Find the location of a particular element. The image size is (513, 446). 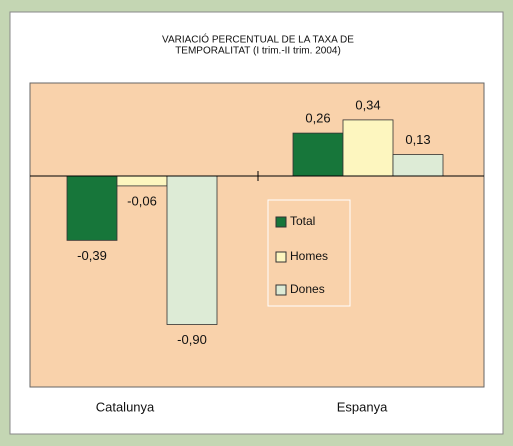

chart-title: TEMPORALITAT (I trim.-II trim. 2004) is located at coordinates (258, 51).